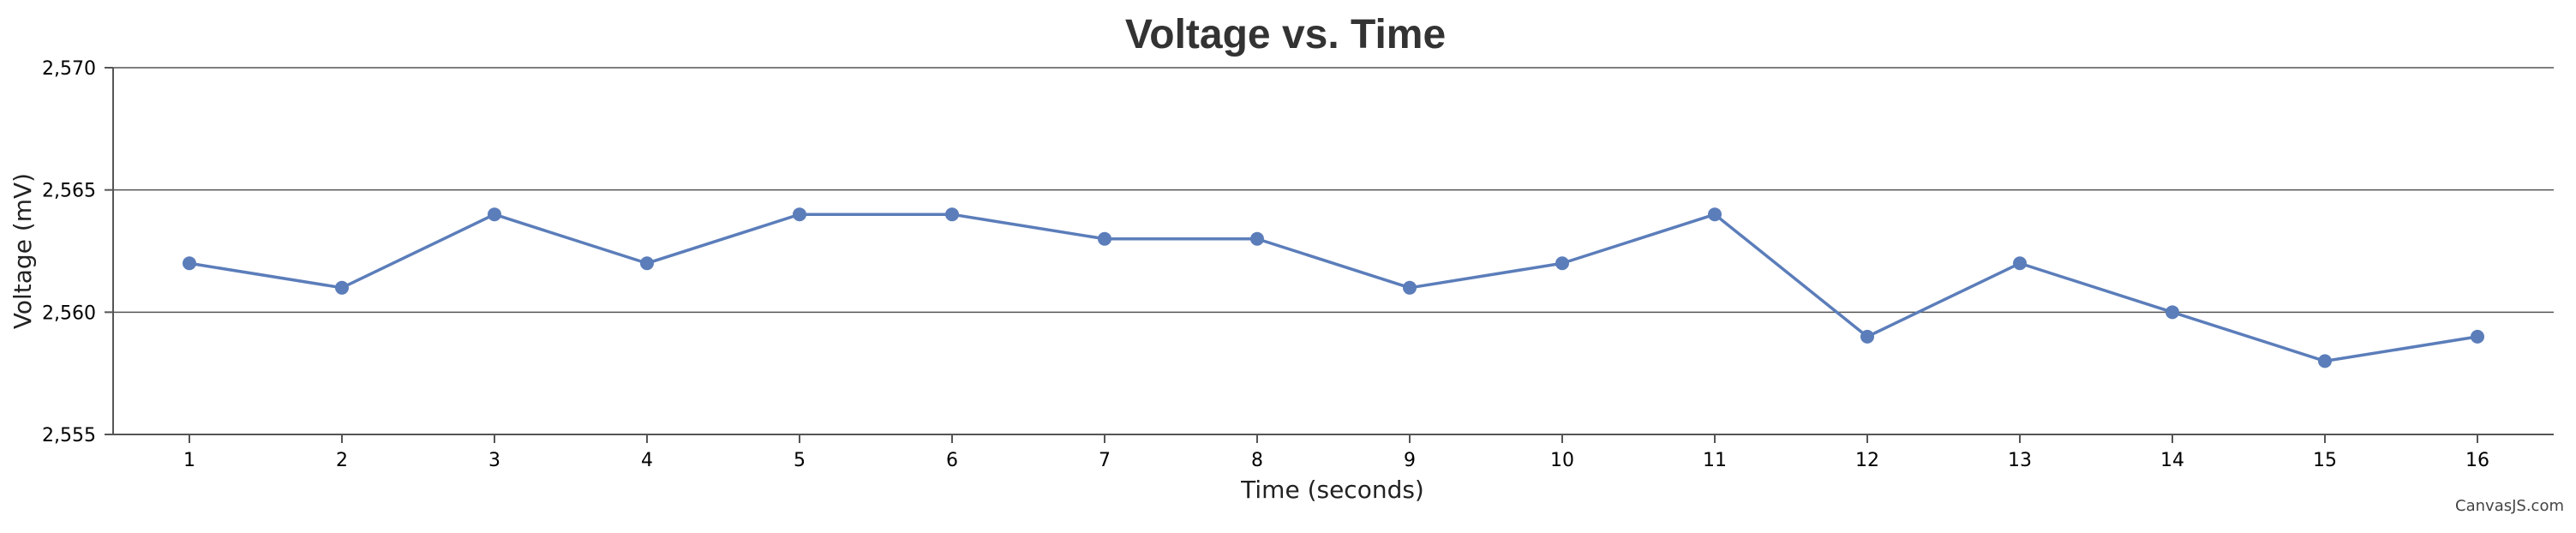  What do you see at coordinates (77, 252) in the screenshot?
I see `y-axis-ticks: 2,555 2,560 2,565 2,570` at bounding box center [77, 252].